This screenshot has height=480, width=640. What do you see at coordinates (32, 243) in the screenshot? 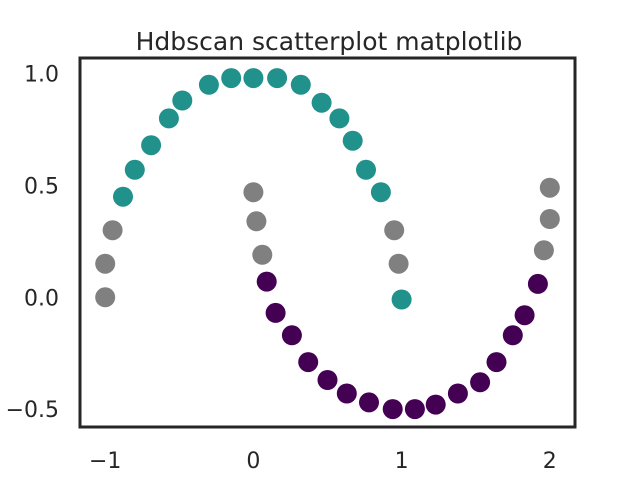
I see `y-axis-ticks: 1.0 0.5 0.0 −0.5` at bounding box center [32, 243].